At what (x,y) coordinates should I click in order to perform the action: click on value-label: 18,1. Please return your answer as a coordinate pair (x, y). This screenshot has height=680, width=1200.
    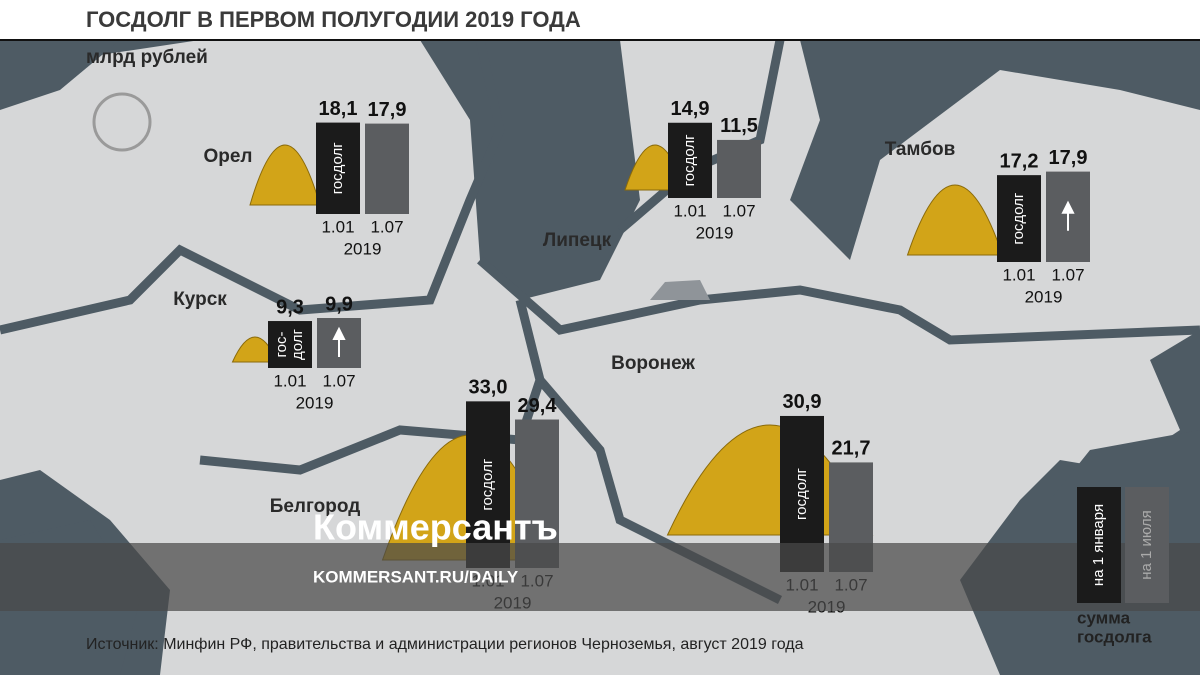
    Looking at the image, I should click on (338, 109).